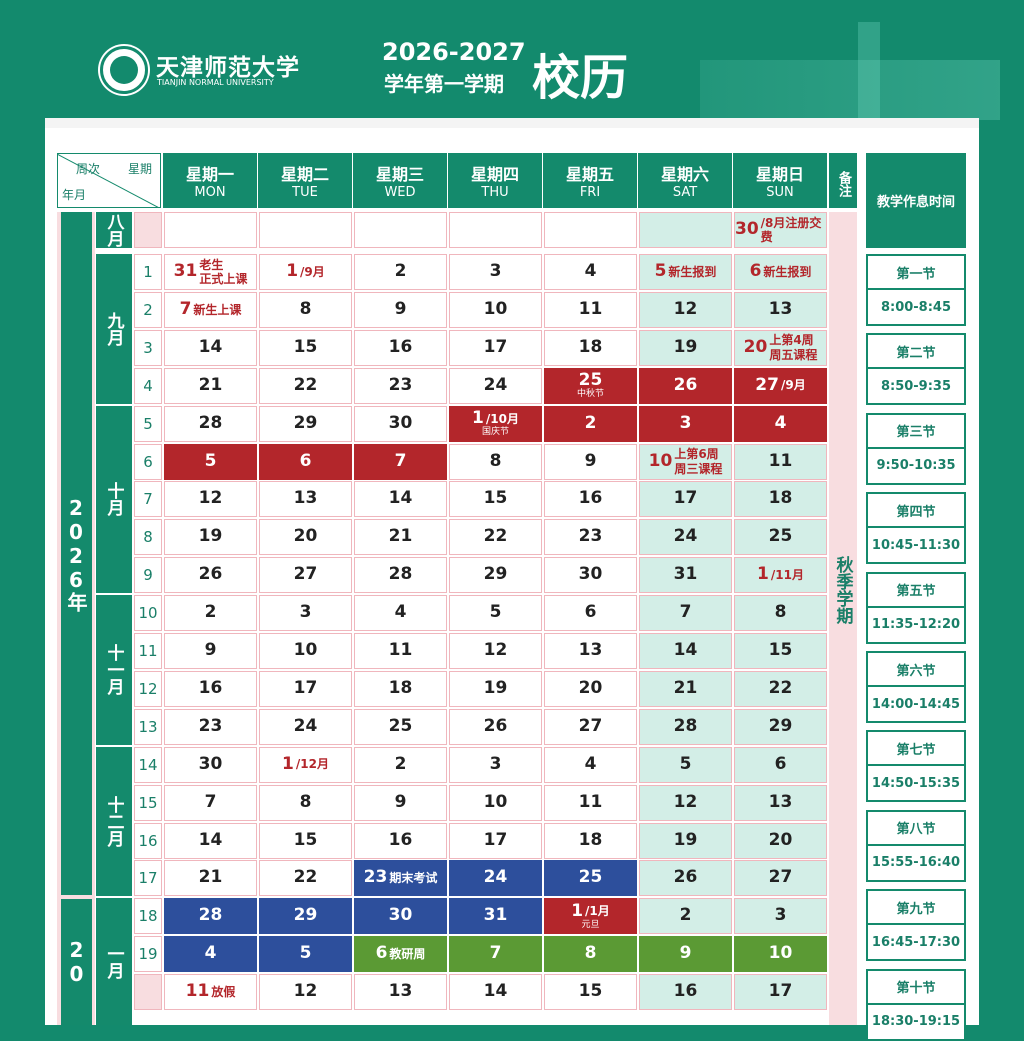 This screenshot has width=1024, height=1041. What do you see at coordinates (916, 511) in the screenshot?
I see `period-name: 第四节` at bounding box center [916, 511].